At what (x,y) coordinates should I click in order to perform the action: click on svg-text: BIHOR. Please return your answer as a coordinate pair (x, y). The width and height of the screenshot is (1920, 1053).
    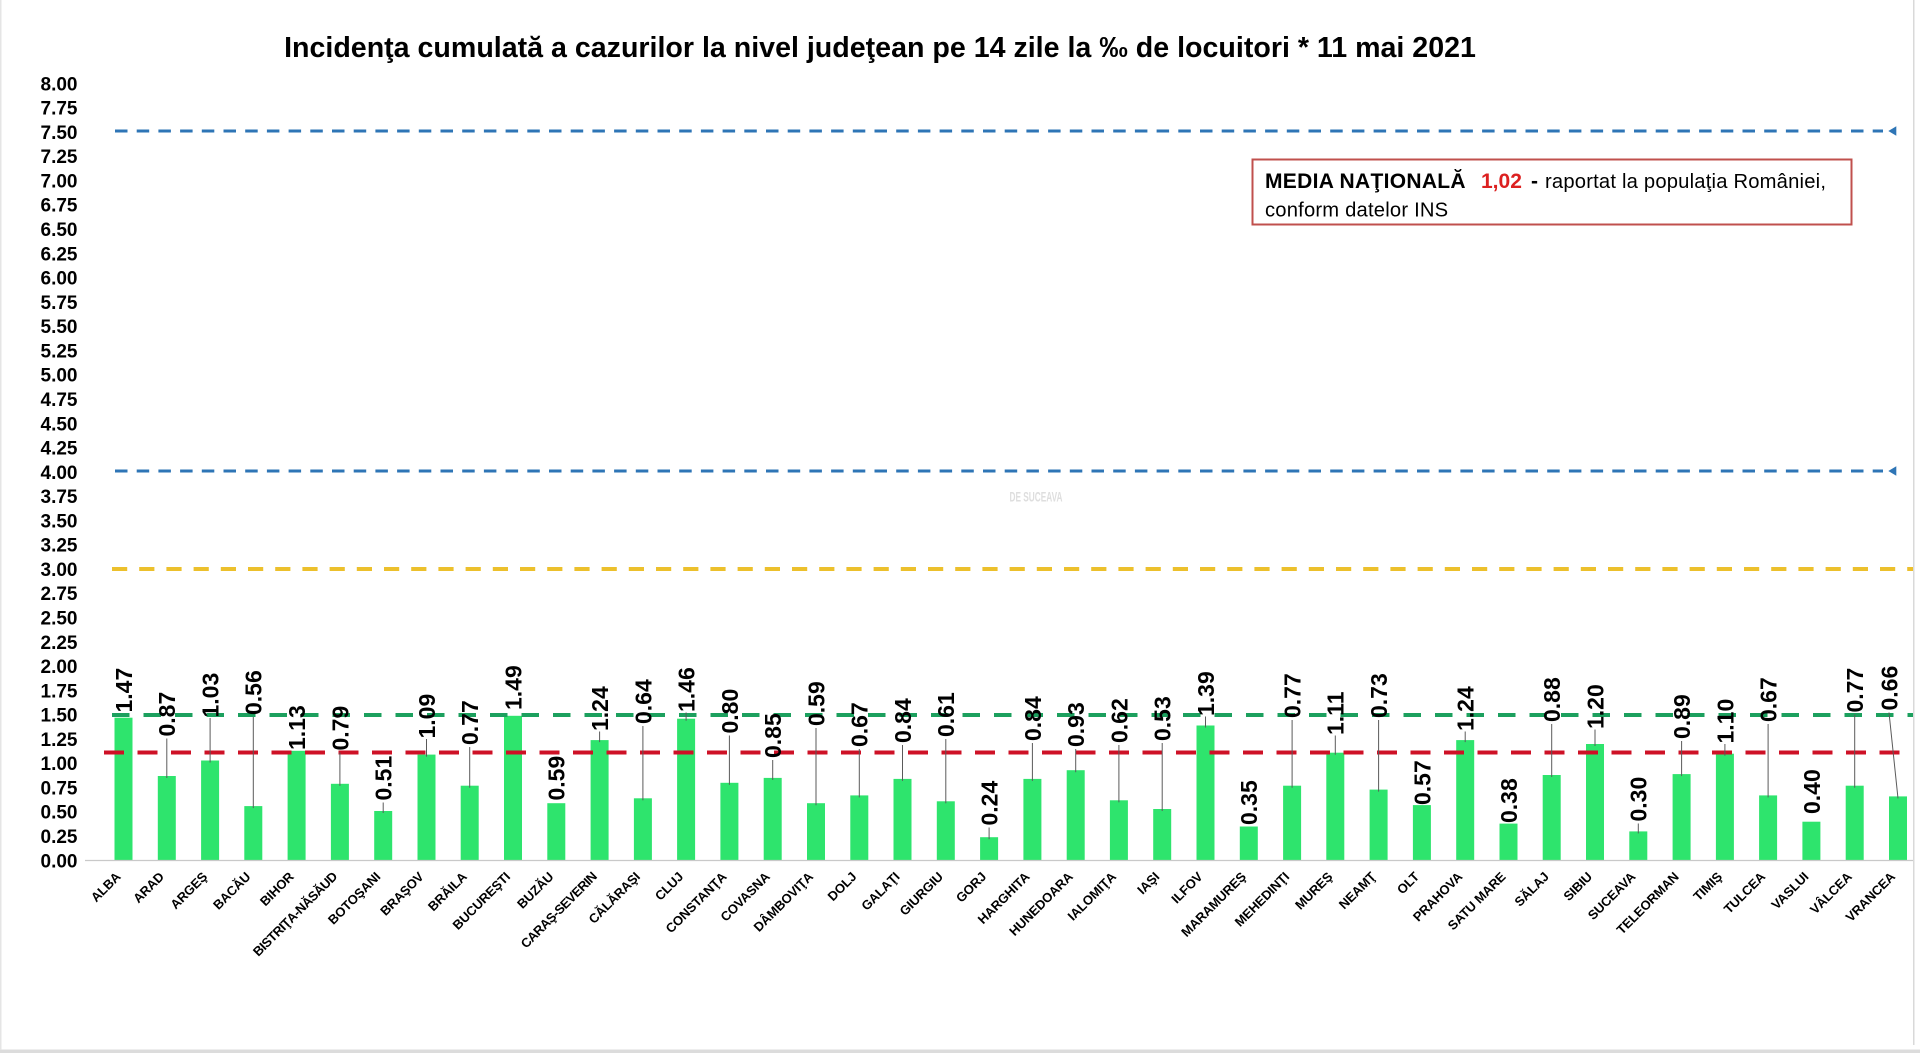
    Looking at the image, I should click on (277, 889).